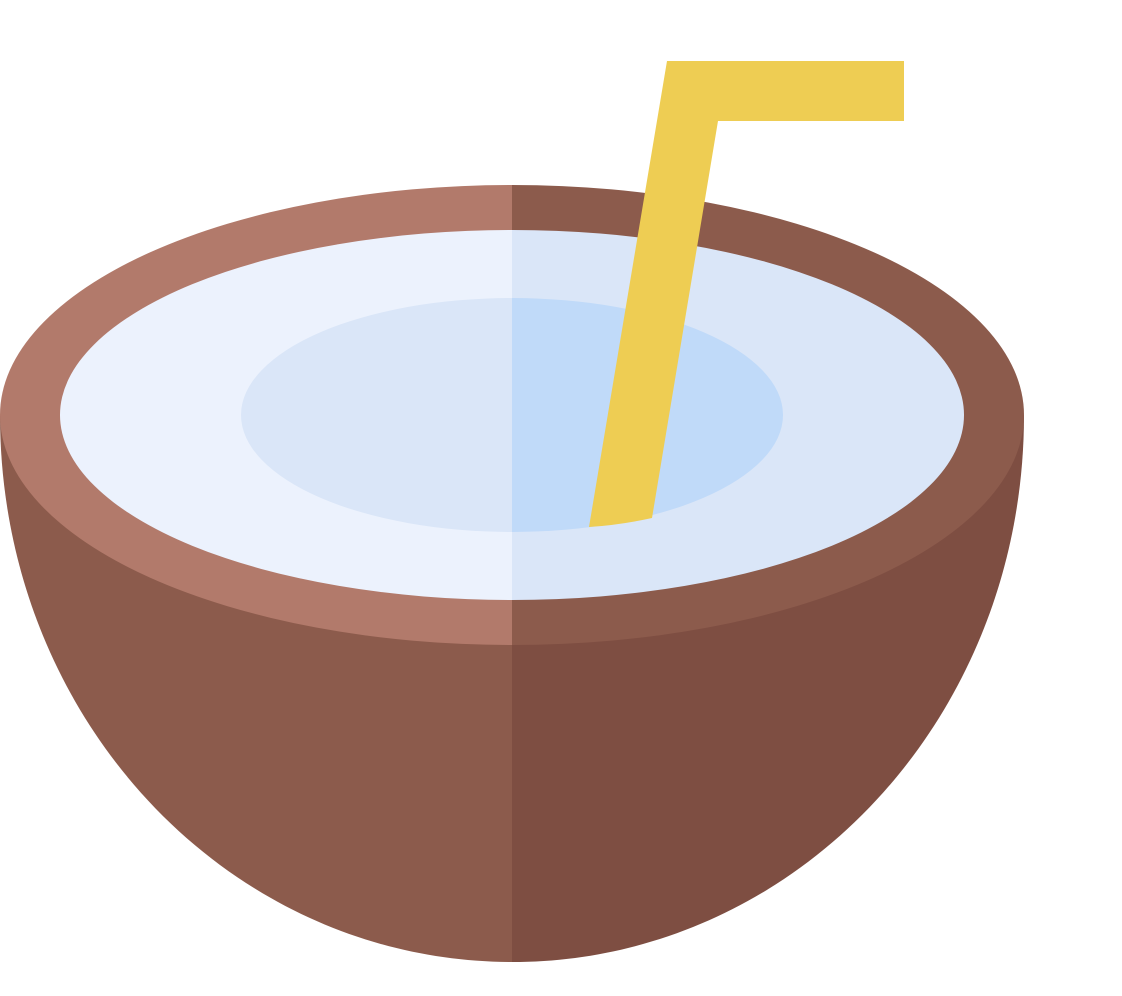 This screenshot has width=1122, height=996. I want to click on coconut-water, so click(512, 415).